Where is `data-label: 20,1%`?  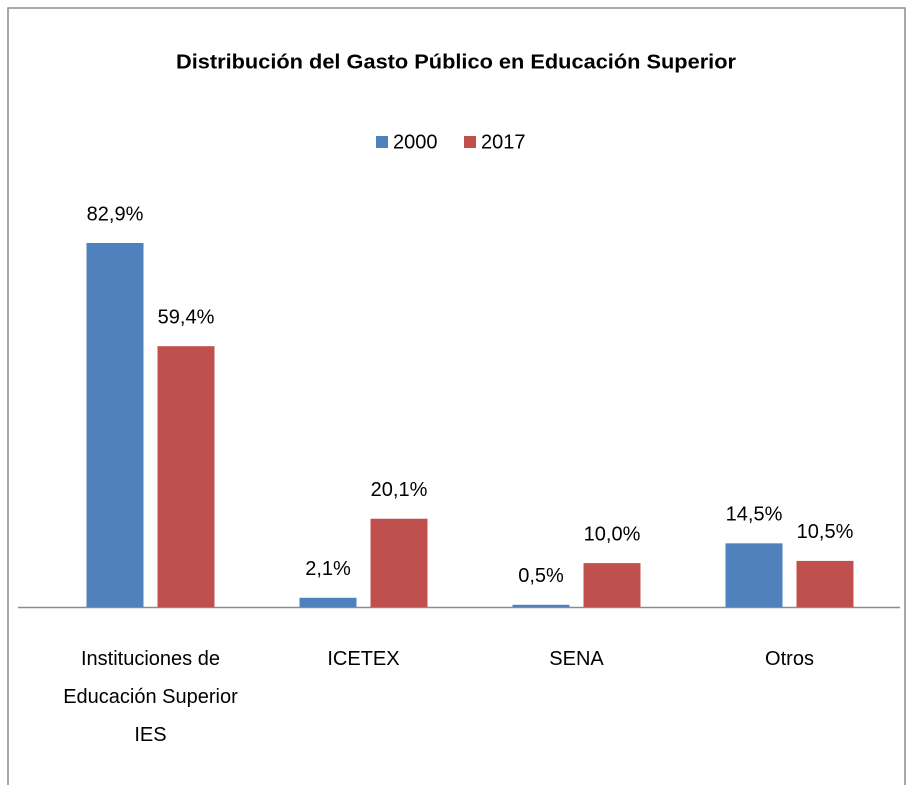 data-label: 20,1% is located at coordinates (399, 490).